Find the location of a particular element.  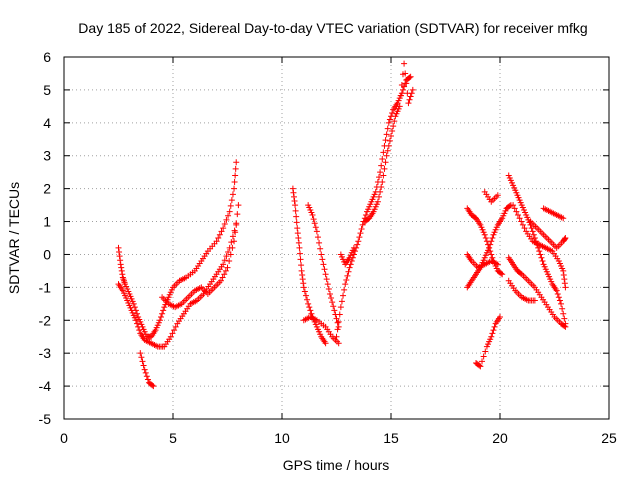

x-tick-label: 20 is located at coordinates (500, 438).